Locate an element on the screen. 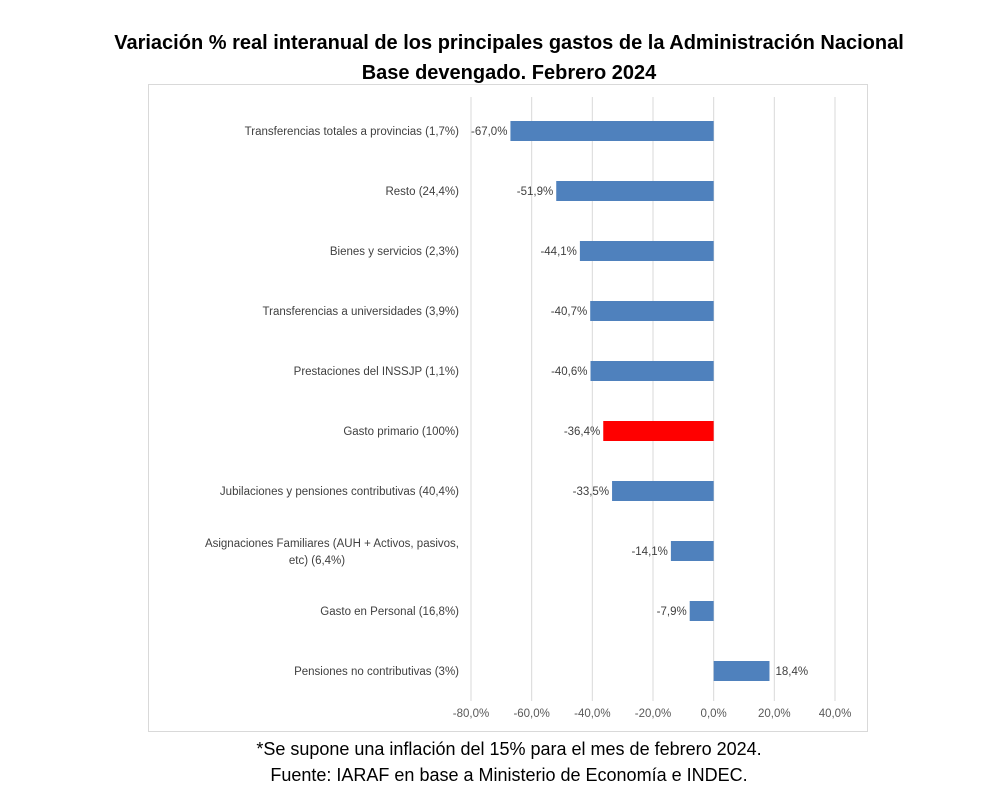  value-label: -40,7% is located at coordinates (569, 312).